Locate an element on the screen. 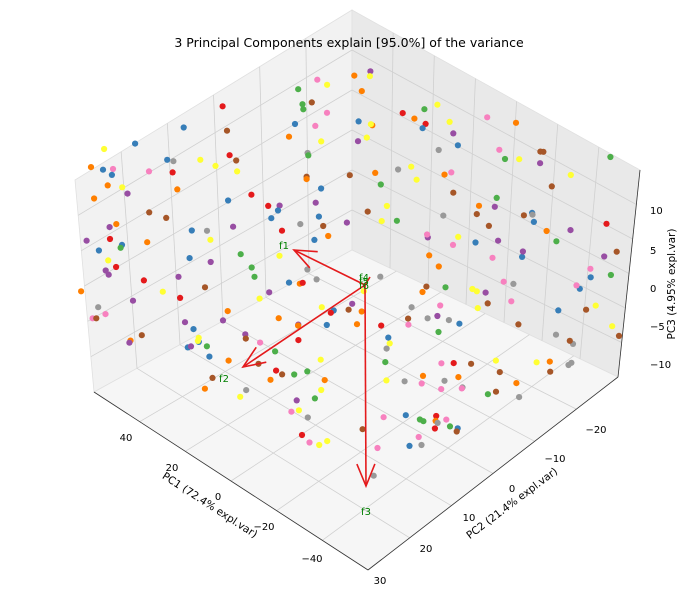  z-axis-label: PC3 (4.95% expl.var) is located at coordinates (672, 284).